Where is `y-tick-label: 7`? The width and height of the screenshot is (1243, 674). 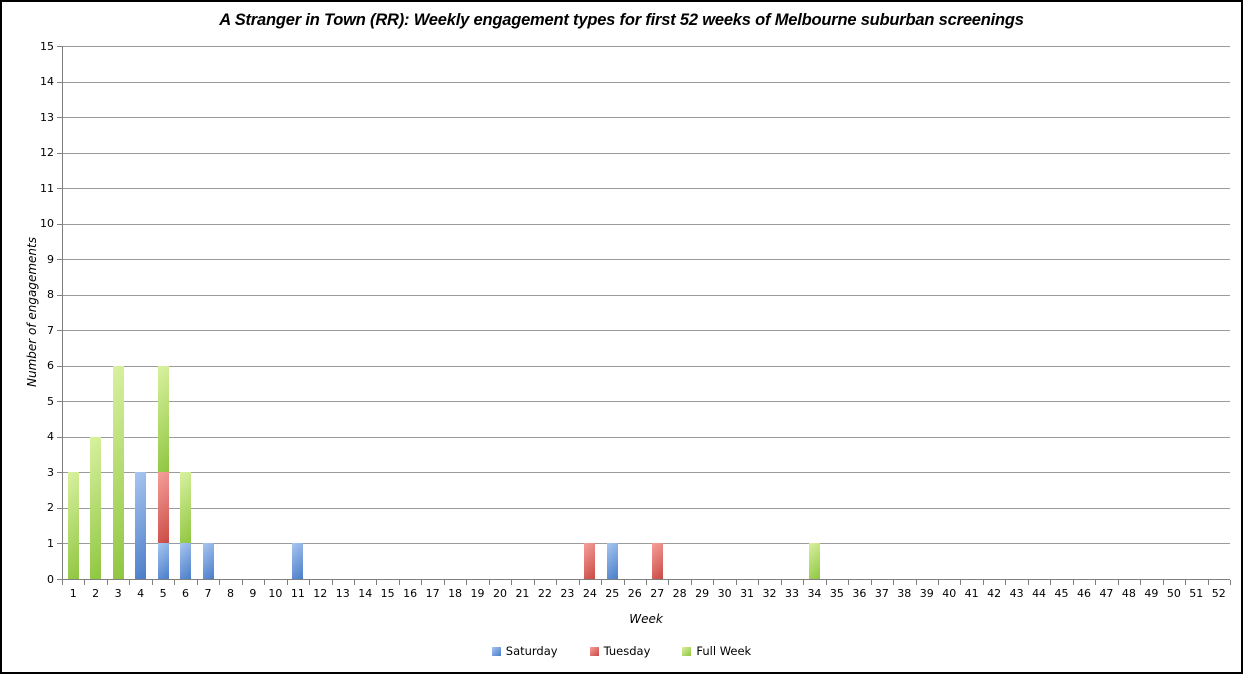
y-tick-label: 7 is located at coordinates (50, 330).